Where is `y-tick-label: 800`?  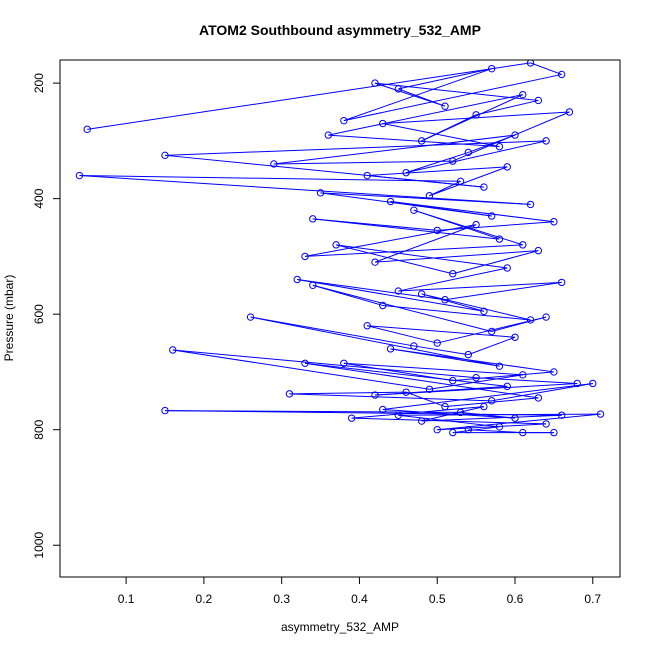 y-tick-label: 800 is located at coordinates (39, 429).